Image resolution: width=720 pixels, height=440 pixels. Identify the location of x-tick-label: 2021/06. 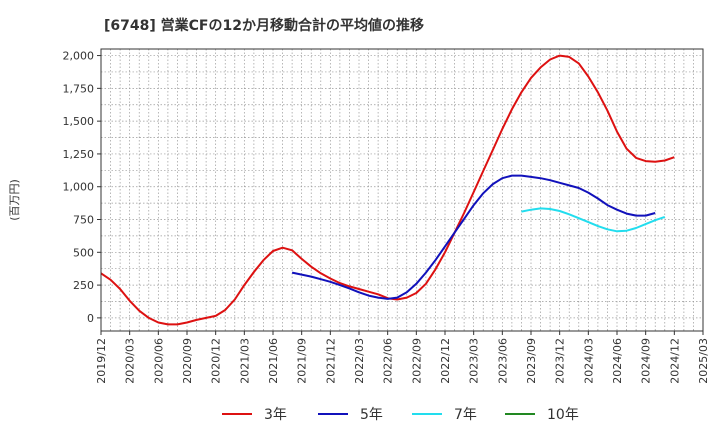
(273, 361).